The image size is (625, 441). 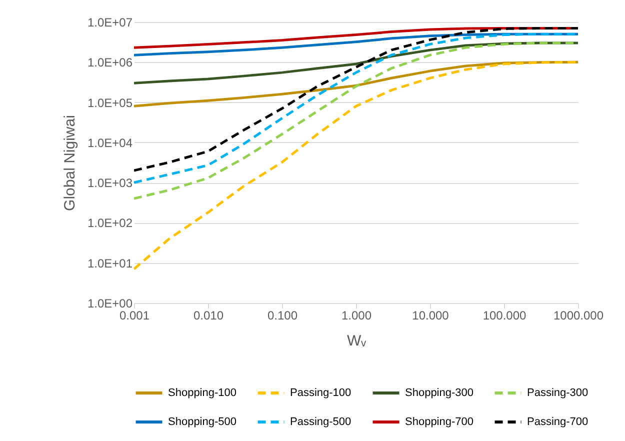 I want to click on y-tick-label: 1.0E+01, so click(x=110, y=263).